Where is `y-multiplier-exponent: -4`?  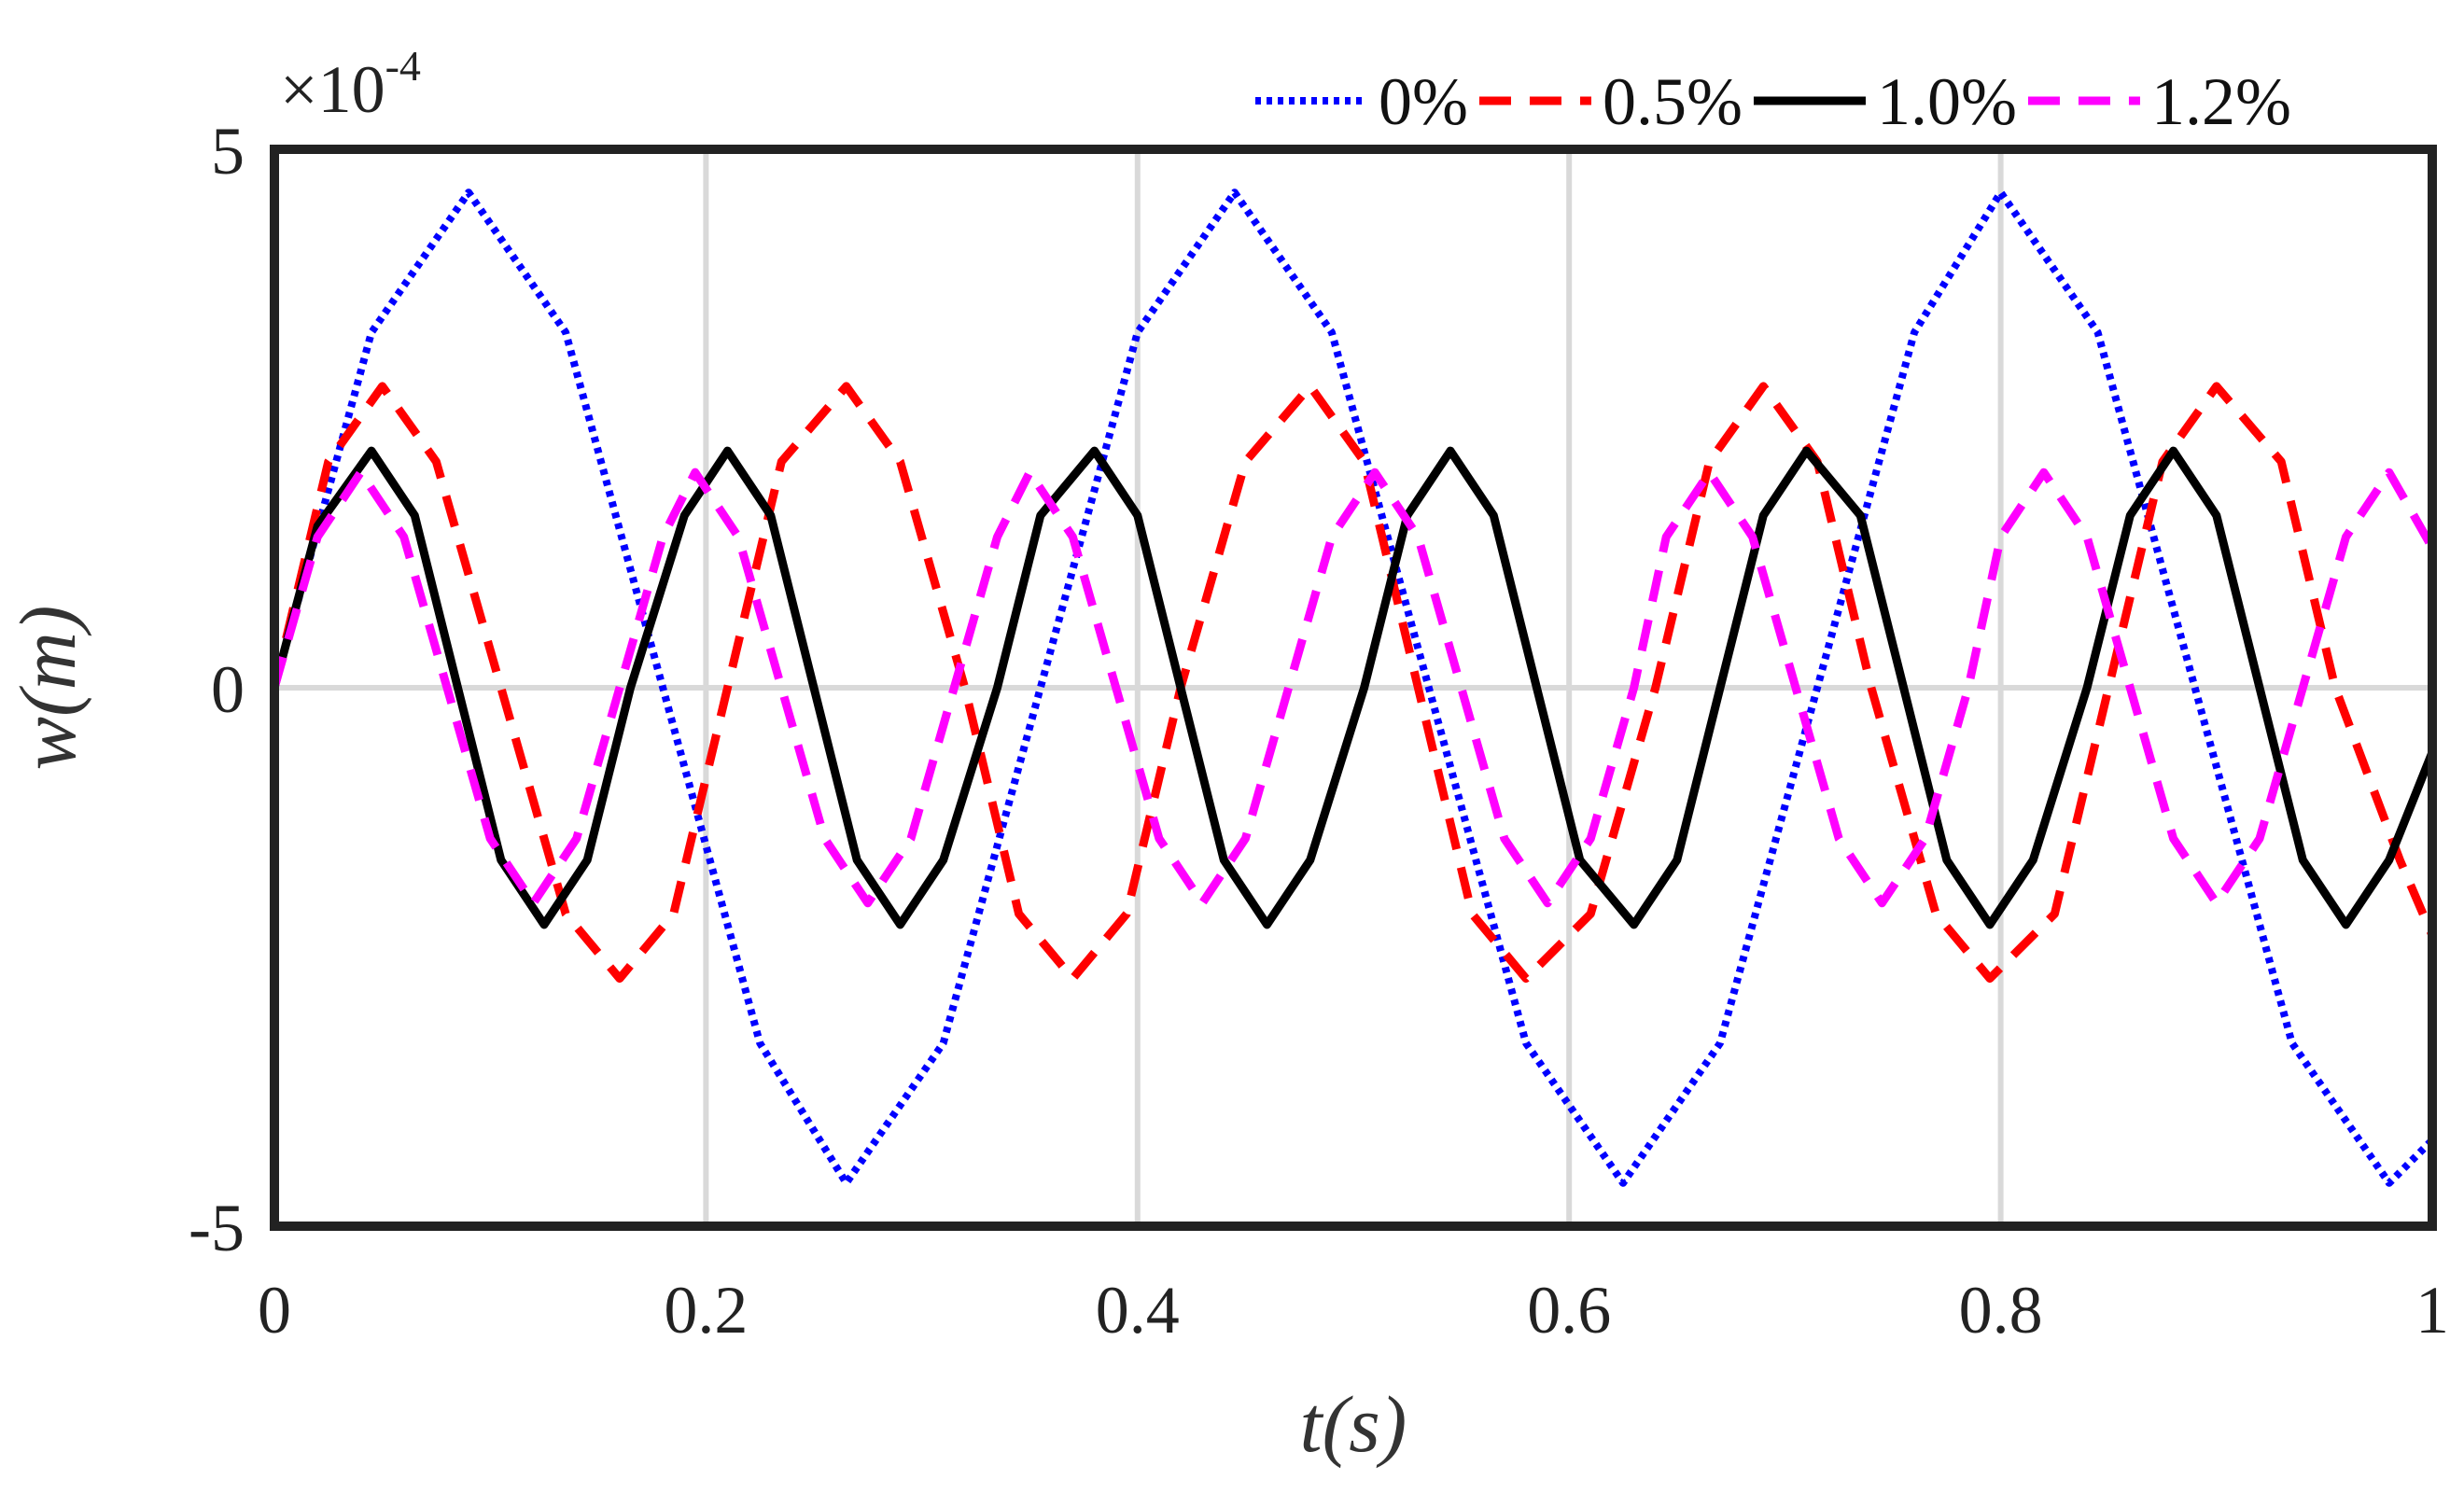 y-multiplier-exponent: -4 is located at coordinates (403, 66).